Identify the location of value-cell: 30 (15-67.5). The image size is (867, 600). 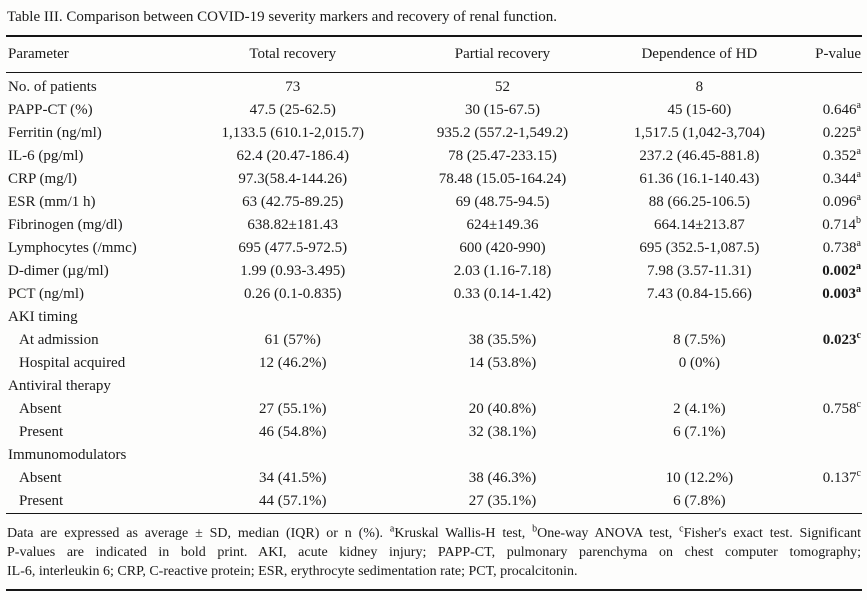
(502, 110).